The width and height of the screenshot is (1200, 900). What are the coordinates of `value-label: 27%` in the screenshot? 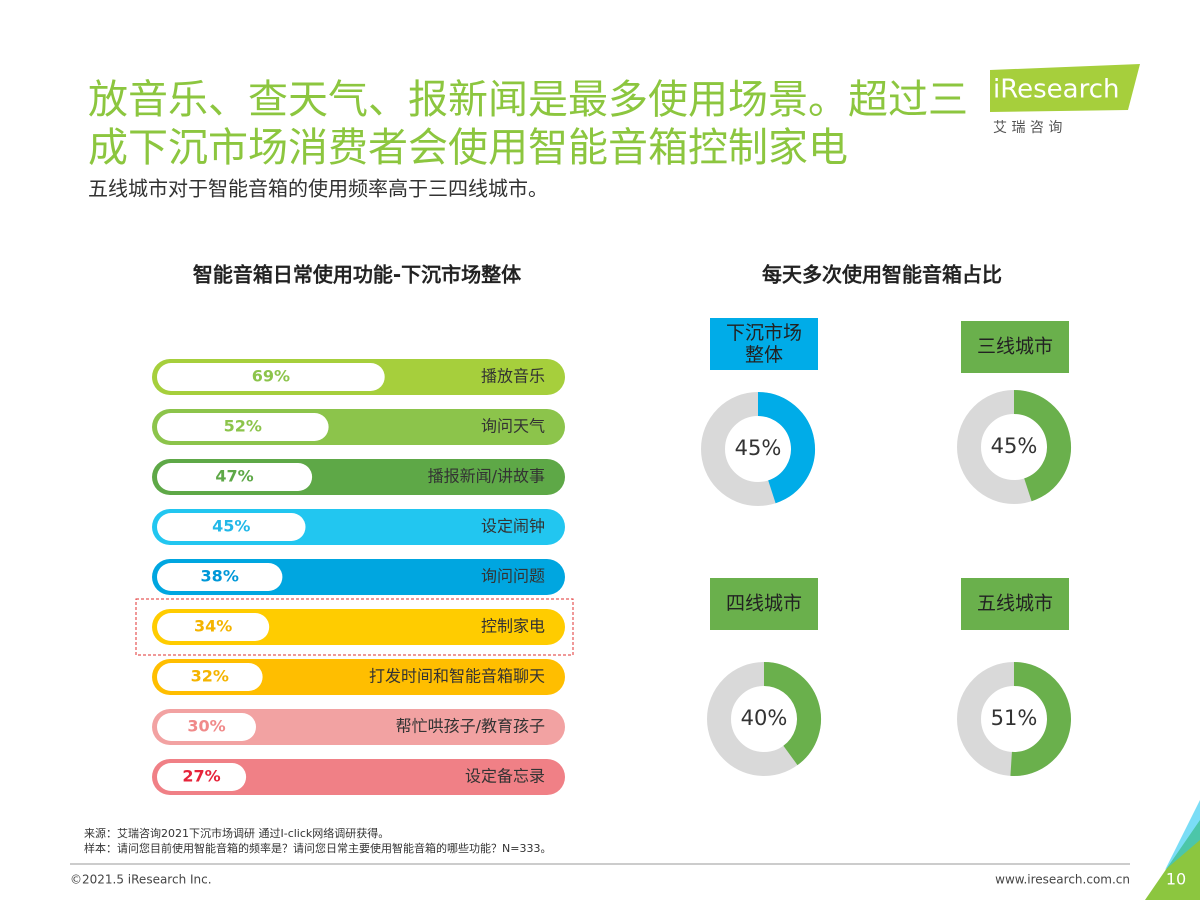 It's located at (201, 776).